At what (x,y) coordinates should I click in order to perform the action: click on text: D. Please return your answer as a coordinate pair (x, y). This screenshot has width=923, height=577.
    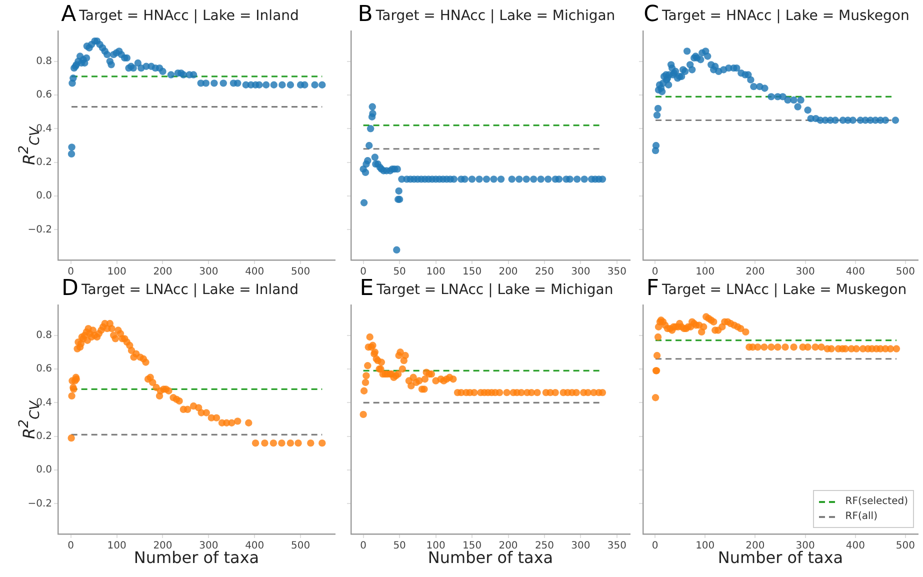
    Looking at the image, I should click on (70, 288).